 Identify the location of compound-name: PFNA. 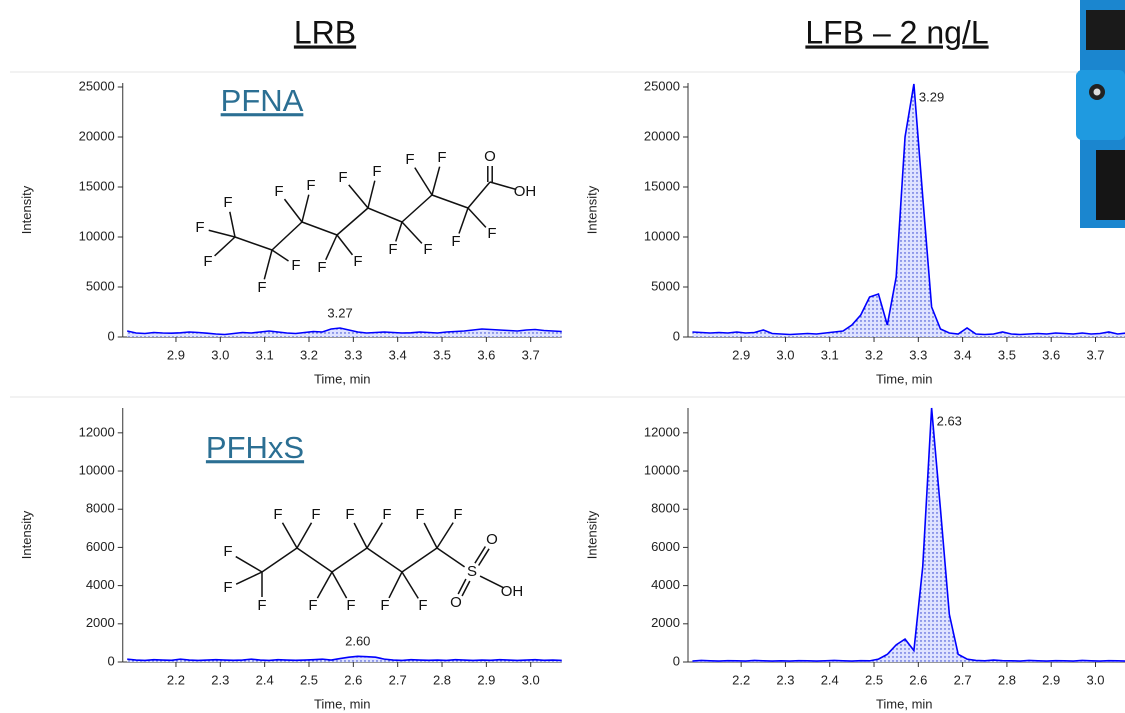
(262, 100).